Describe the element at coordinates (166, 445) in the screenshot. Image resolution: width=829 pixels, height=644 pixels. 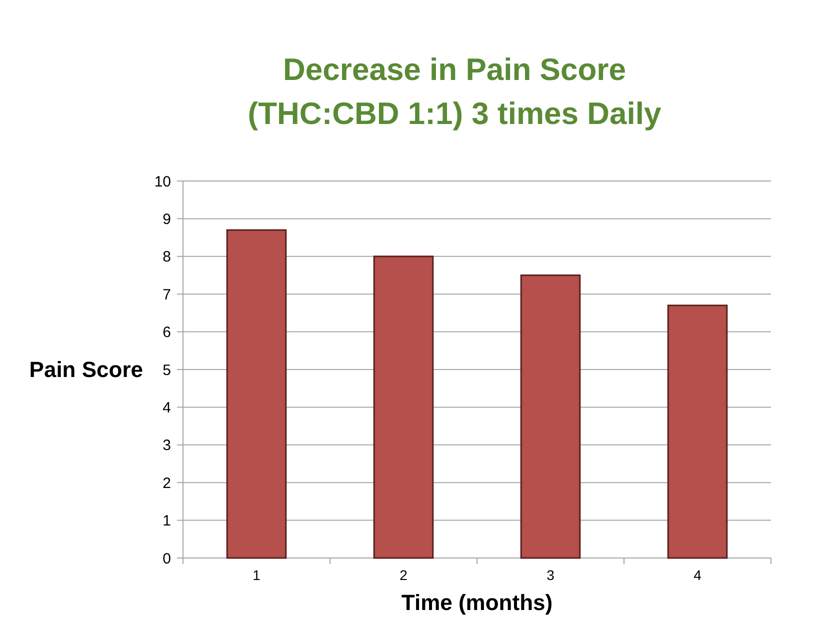
I see `y-tick-label: 3` at that location.